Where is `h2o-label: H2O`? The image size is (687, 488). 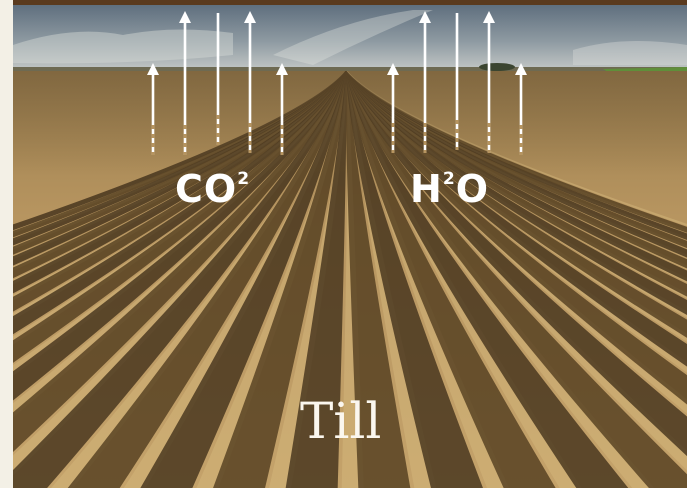
h2o-label: H2O is located at coordinates (450, 189).